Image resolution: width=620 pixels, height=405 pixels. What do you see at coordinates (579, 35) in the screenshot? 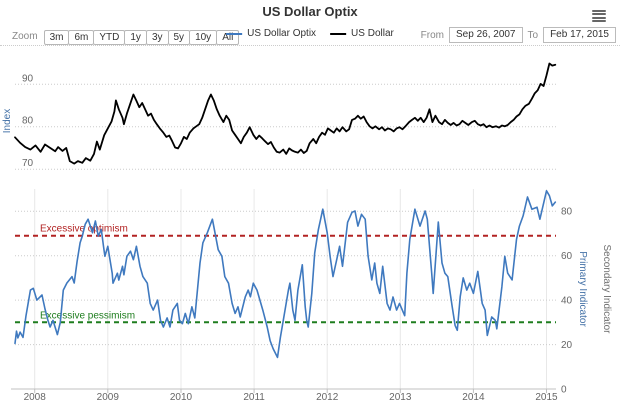
I see `to-date-input: Feb 17, 2015` at bounding box center [579, 35].